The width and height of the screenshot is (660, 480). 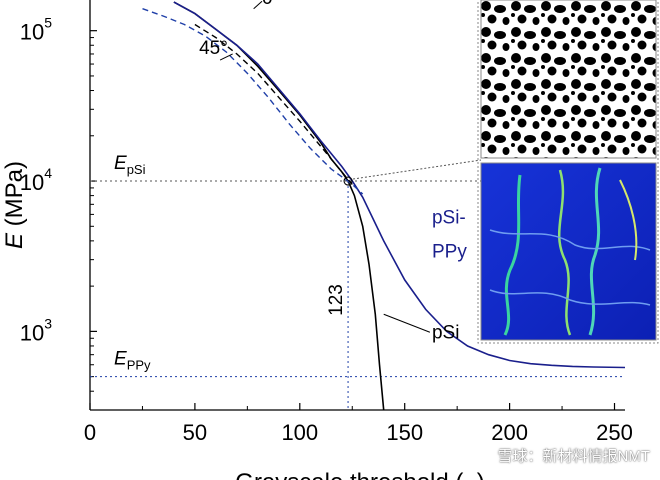 I want to click on ref-label-ppy: EPPy, so click(x=132, y=361).